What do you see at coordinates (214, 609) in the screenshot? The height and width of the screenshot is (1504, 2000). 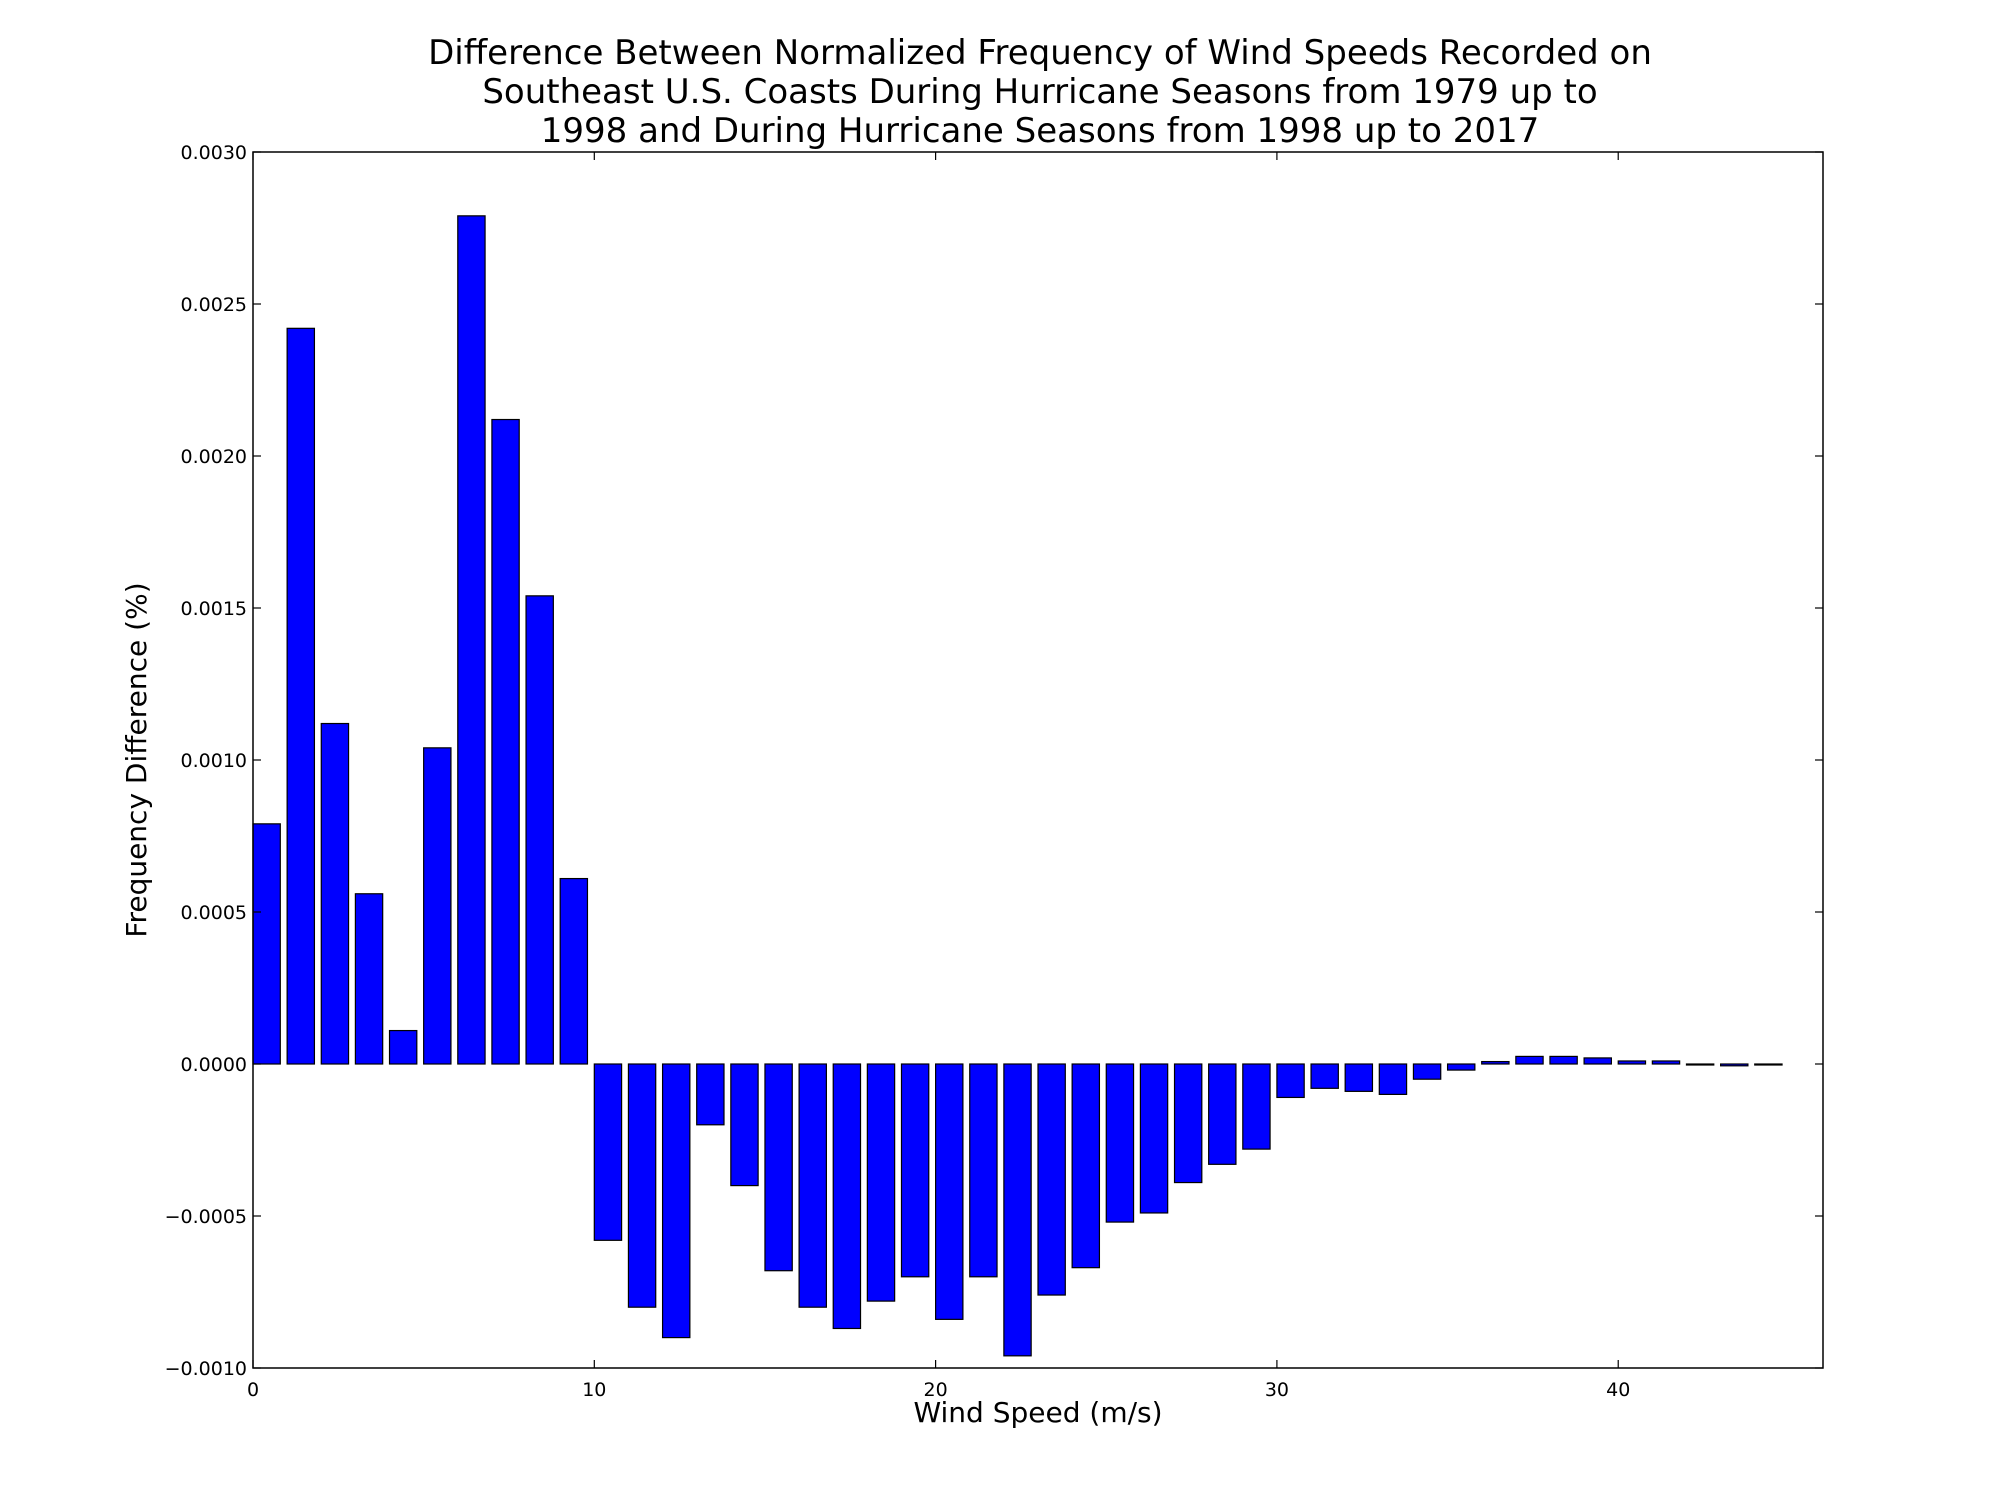 I see `y-tick-label: 0.0015` at bounding box center [214, 609].